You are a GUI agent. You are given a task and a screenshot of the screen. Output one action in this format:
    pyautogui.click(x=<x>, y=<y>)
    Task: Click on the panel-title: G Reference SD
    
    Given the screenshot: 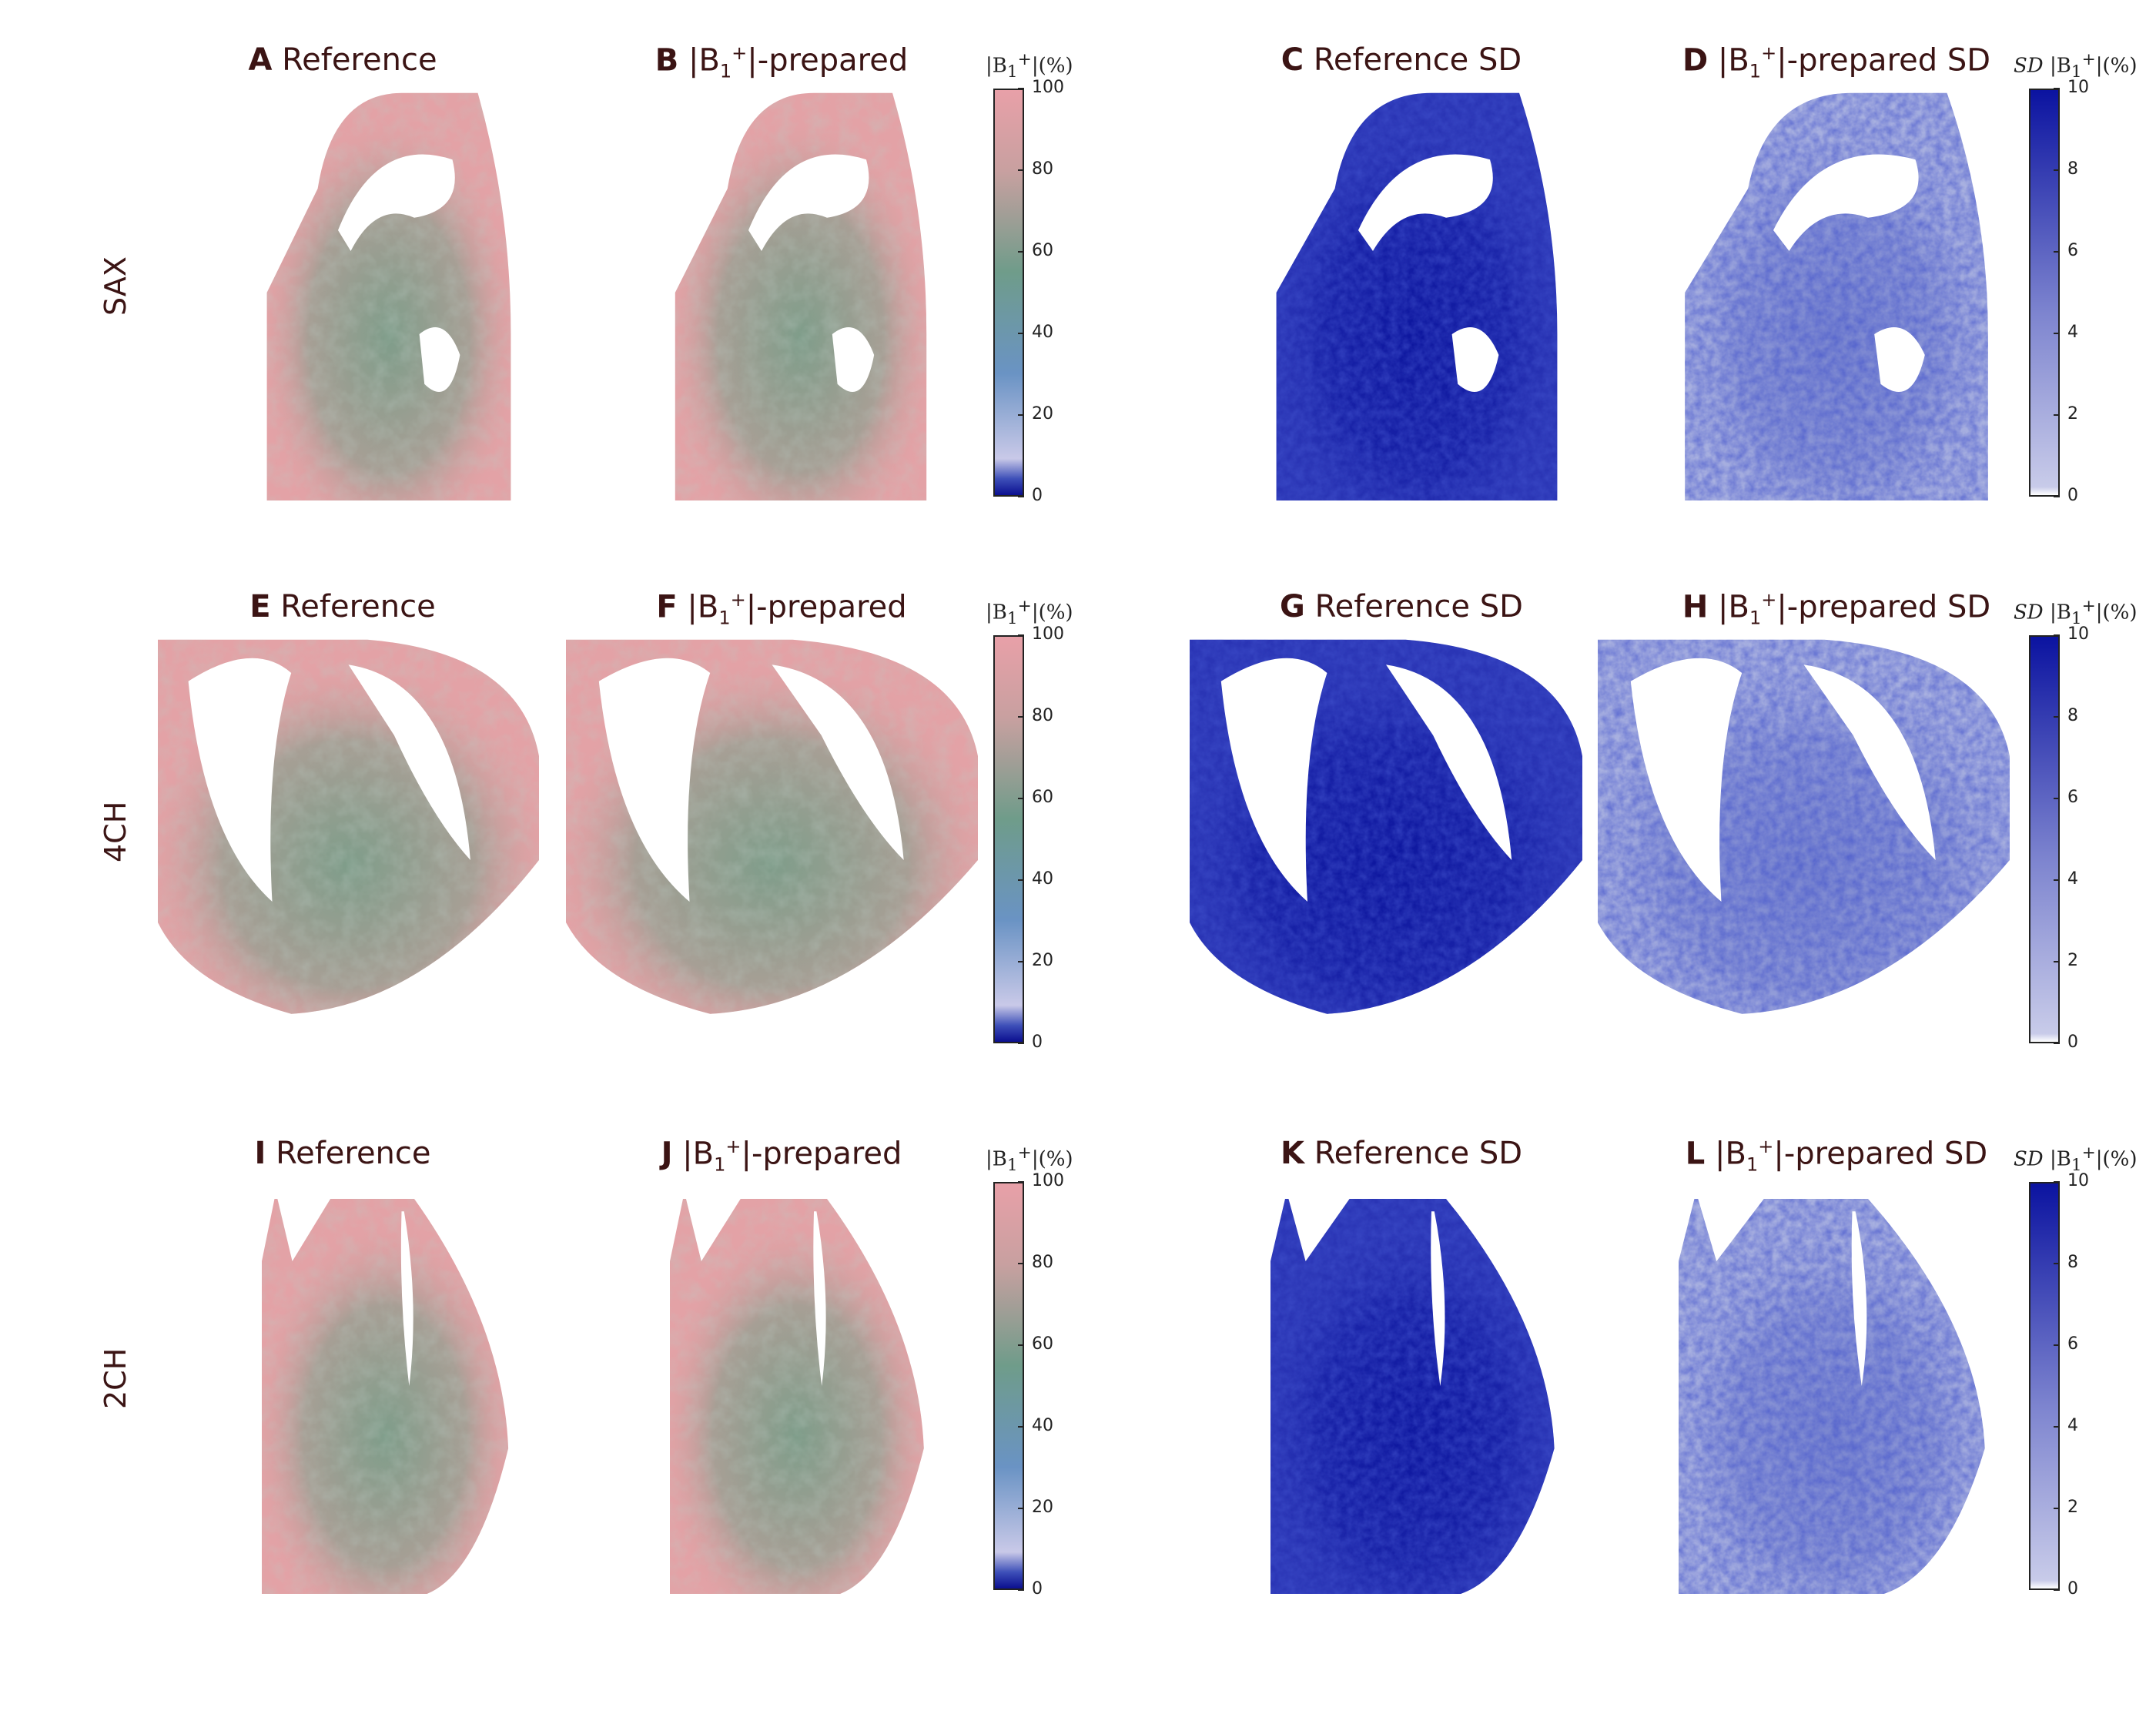 What is the action you would take?
    pyautogui.click(x=1401, y=606)
    